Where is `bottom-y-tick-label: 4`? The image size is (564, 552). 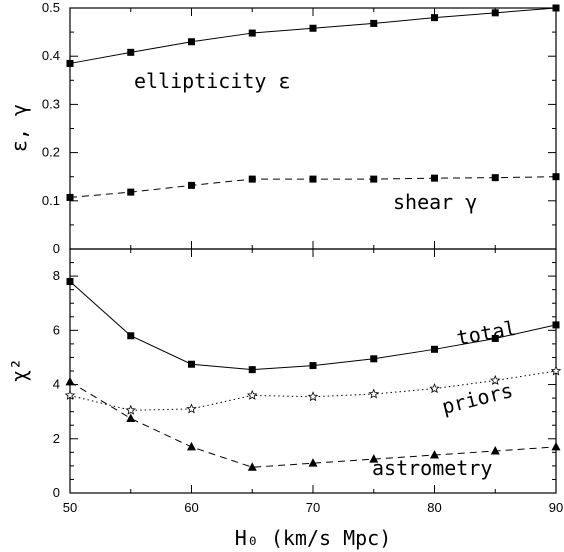 bottom-y-tick-label: 4 is located at coordinates (56, 384).